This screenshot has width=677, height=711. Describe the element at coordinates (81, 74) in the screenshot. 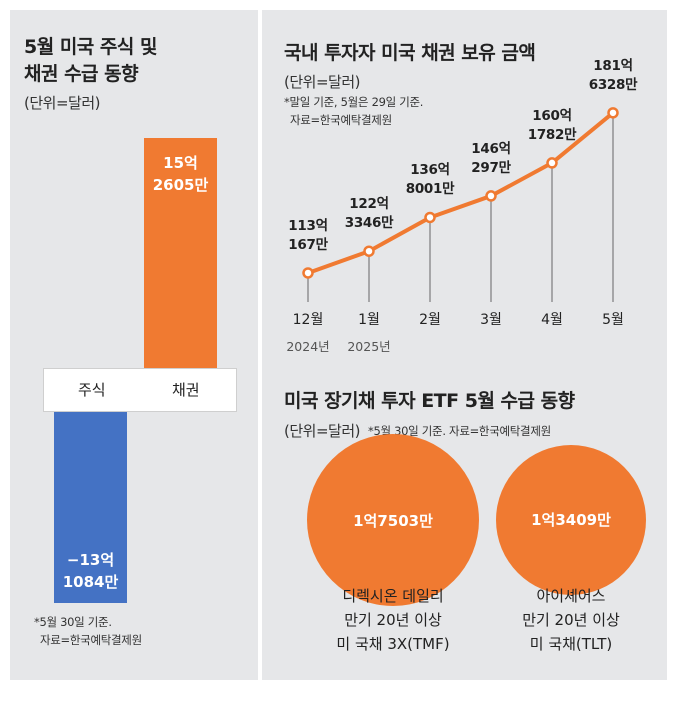

I see `left-title-line2: 채권 수급 동향` at that location.